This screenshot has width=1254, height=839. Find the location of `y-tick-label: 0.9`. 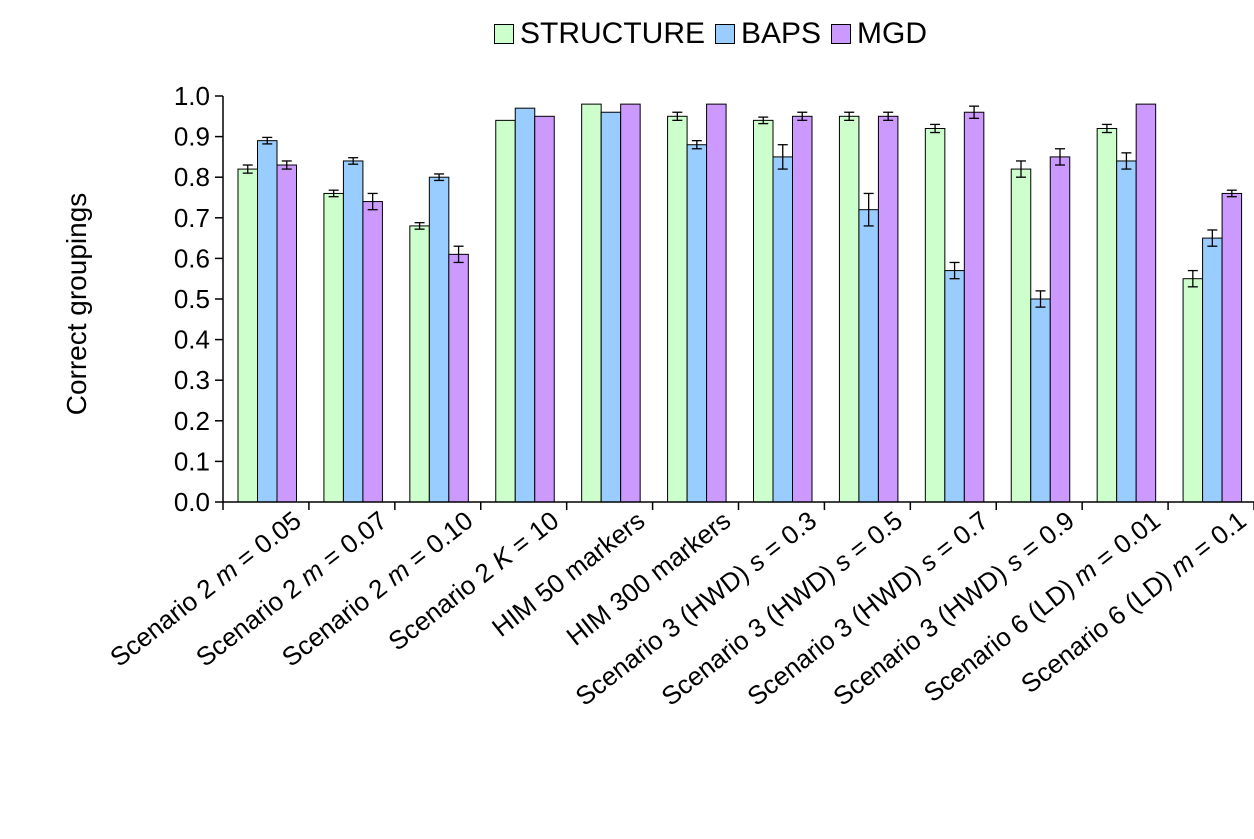

y-tick-label: 0.9 is located at coordinates (192, 137).